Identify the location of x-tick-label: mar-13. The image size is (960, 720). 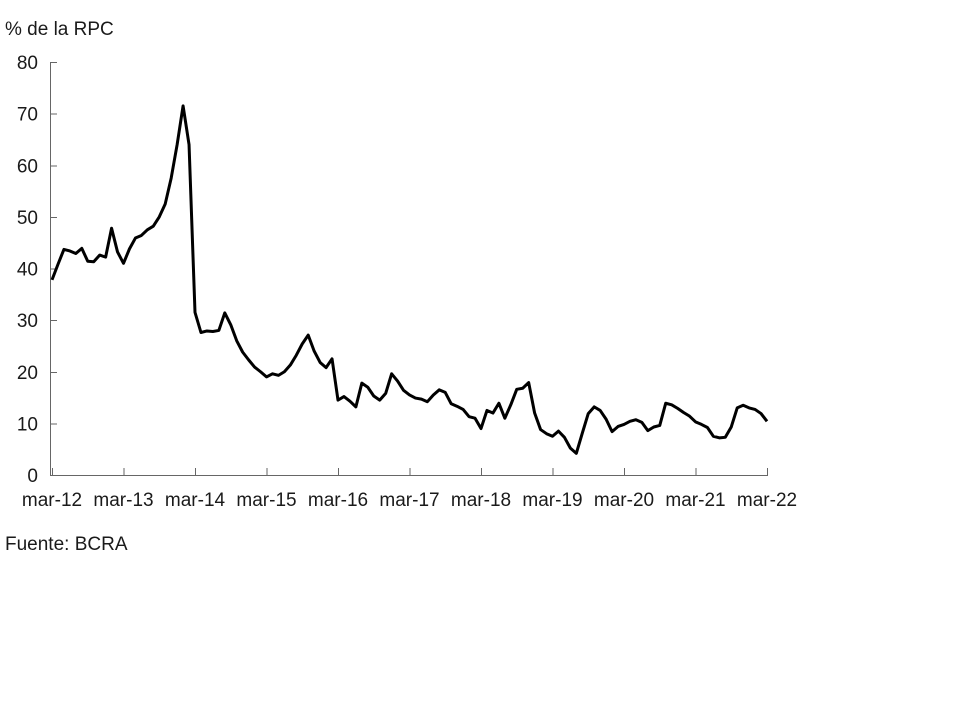
(123, 500).